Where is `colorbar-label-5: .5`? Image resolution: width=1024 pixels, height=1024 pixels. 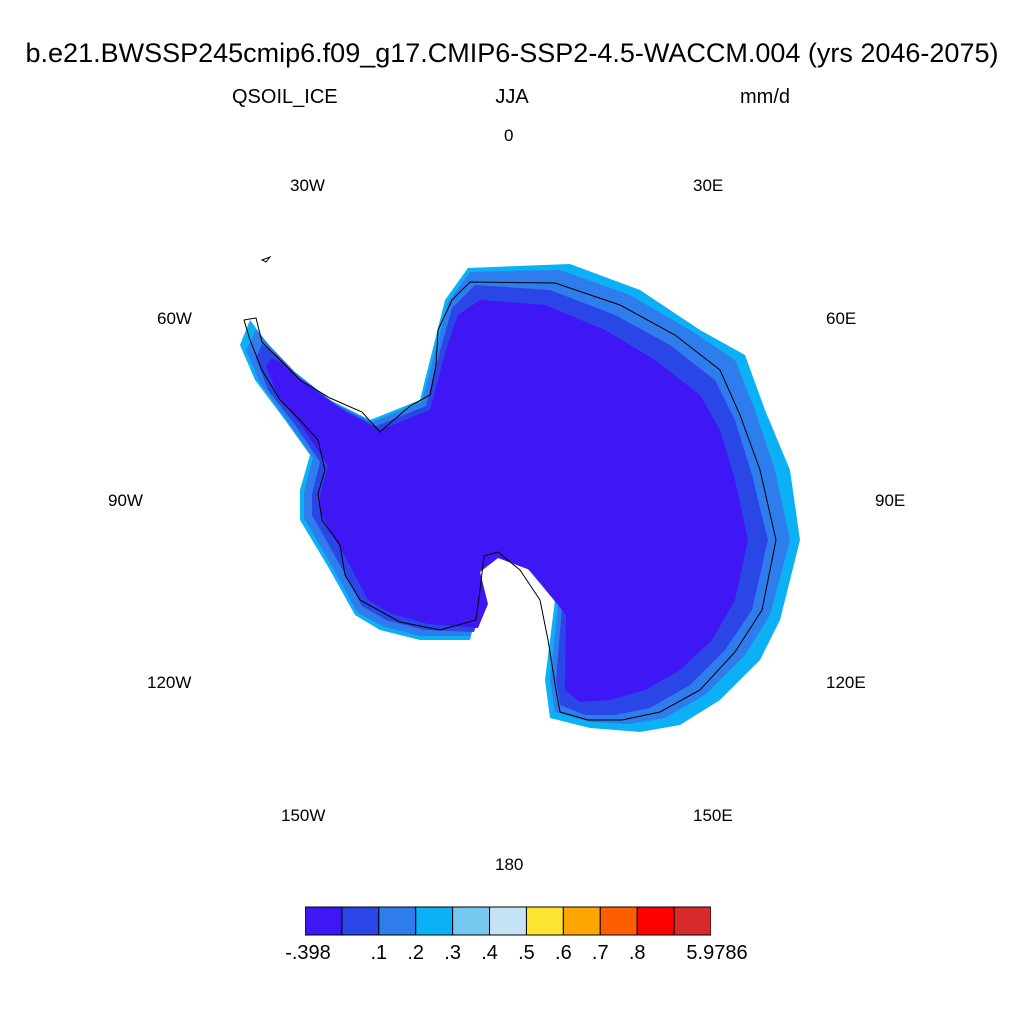
colorbar-label-5: .5 is located at coordinates (526, 953).